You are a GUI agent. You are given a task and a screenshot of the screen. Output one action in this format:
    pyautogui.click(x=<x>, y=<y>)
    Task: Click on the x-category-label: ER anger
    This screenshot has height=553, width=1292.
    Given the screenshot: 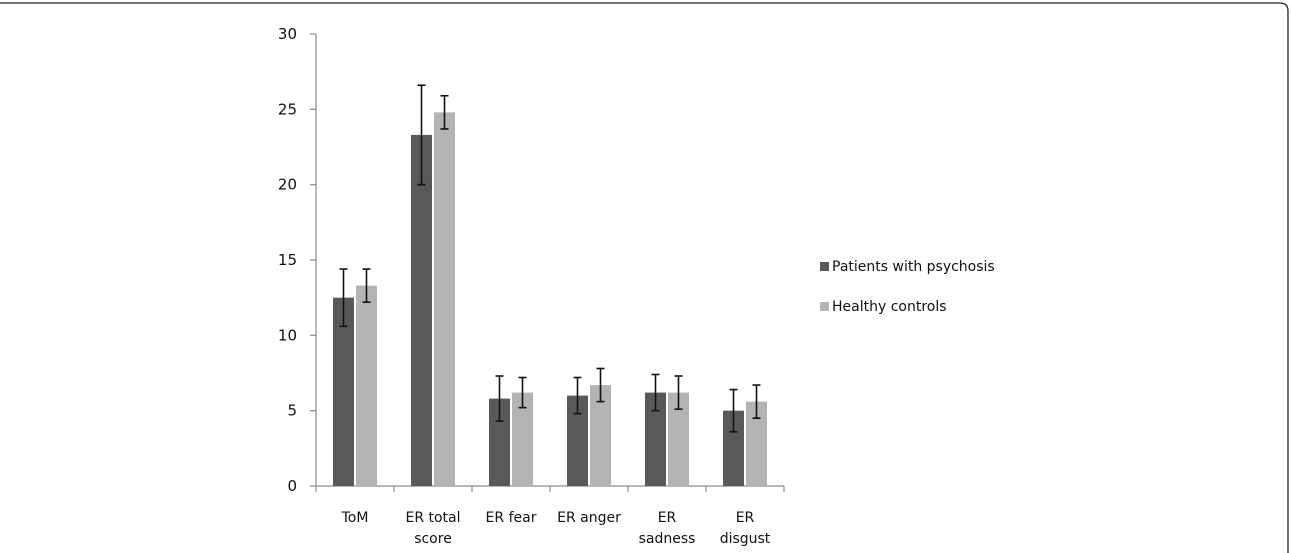 What is the action you would take?
    pyautogui.click(x=589, y=518)
    